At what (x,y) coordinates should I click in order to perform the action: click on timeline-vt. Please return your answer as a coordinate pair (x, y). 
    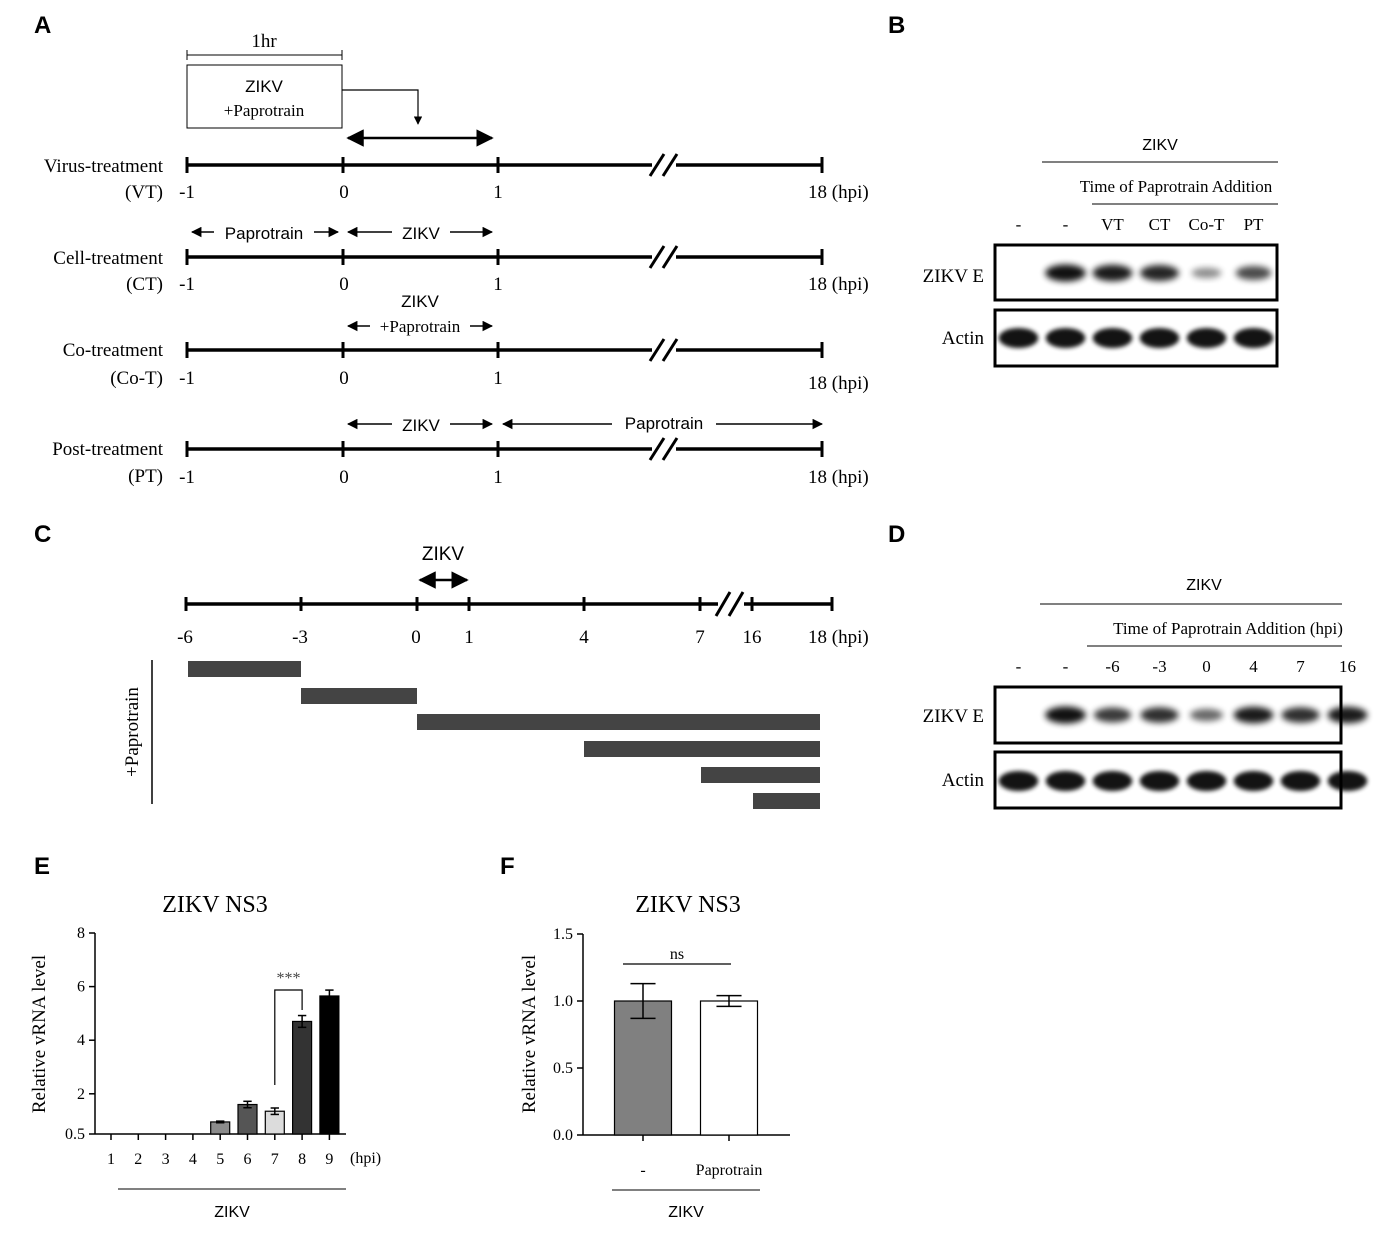
    Looking at the image, I should click on (504, 165).